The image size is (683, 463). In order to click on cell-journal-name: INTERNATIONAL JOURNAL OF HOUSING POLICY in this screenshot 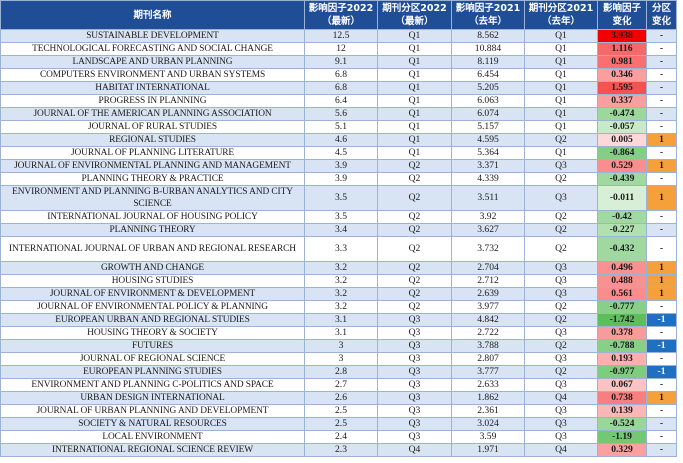, I will do `click(152, 217)`.